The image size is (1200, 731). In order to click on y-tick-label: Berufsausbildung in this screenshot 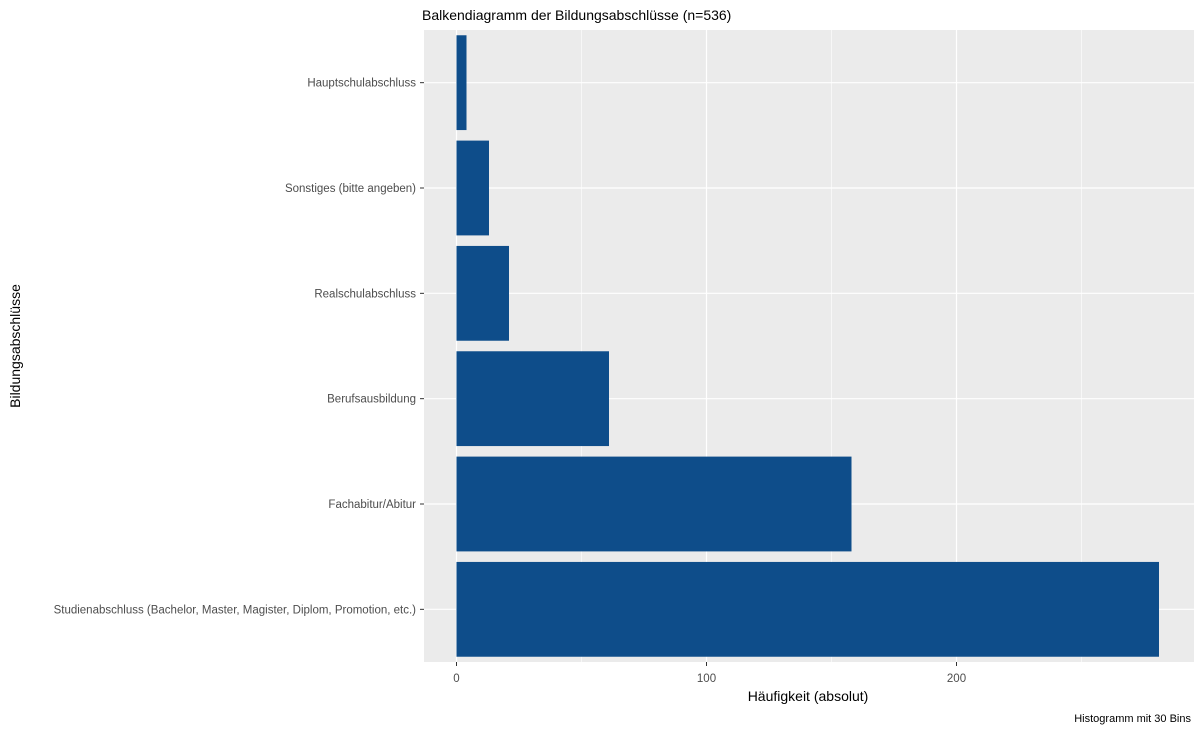, I will do `click(371, 400)`.